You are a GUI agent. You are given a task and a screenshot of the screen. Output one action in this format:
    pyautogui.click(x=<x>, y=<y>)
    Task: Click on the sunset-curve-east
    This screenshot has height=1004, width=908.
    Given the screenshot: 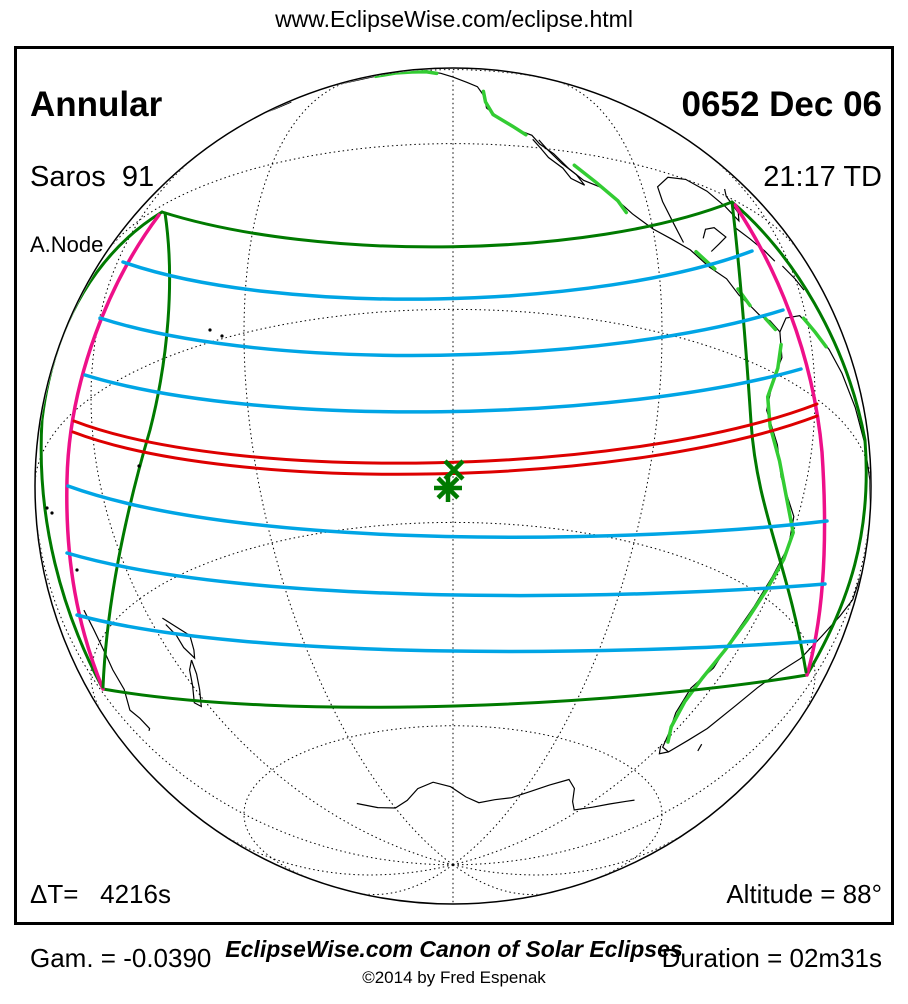 What is the action you would take?
    pyautogui.click(x=780, y=440)
    